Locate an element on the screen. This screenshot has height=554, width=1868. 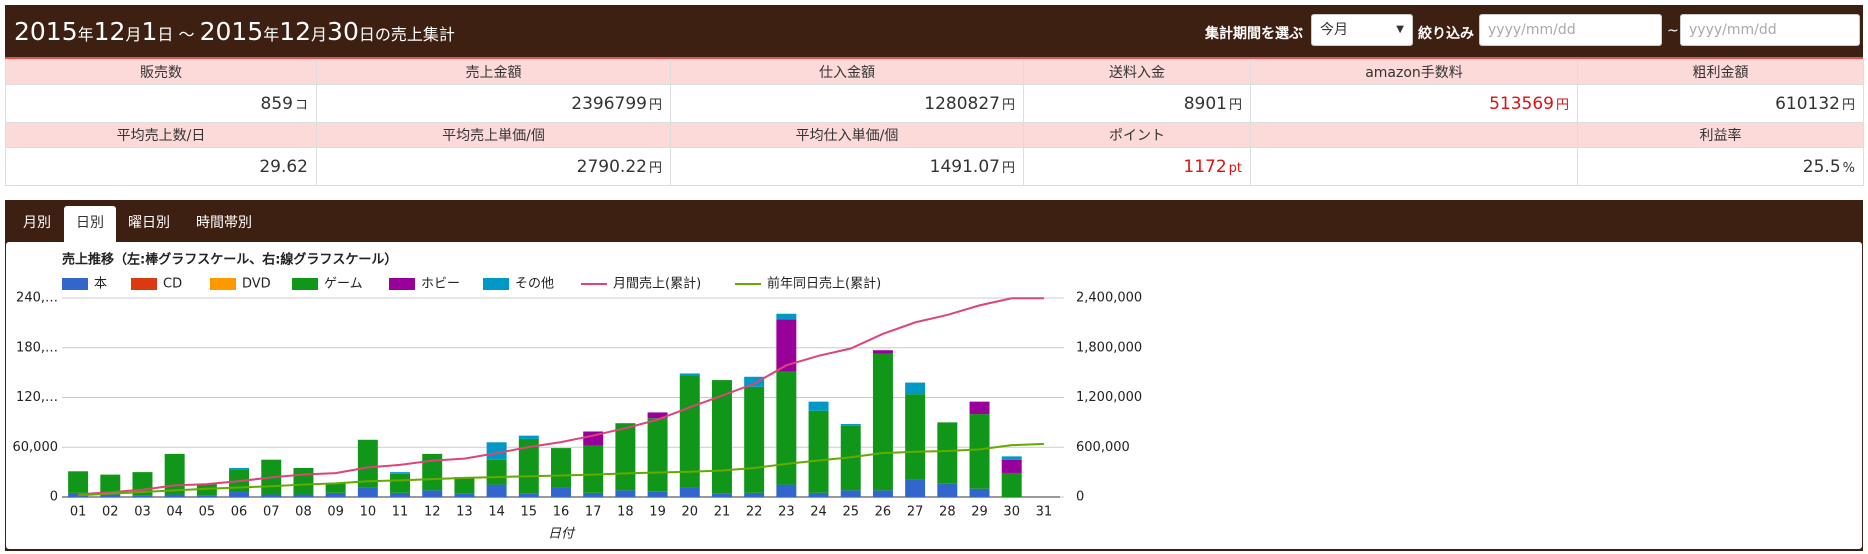
select-arrow: ▼ is located at coordinates (1400, 29).